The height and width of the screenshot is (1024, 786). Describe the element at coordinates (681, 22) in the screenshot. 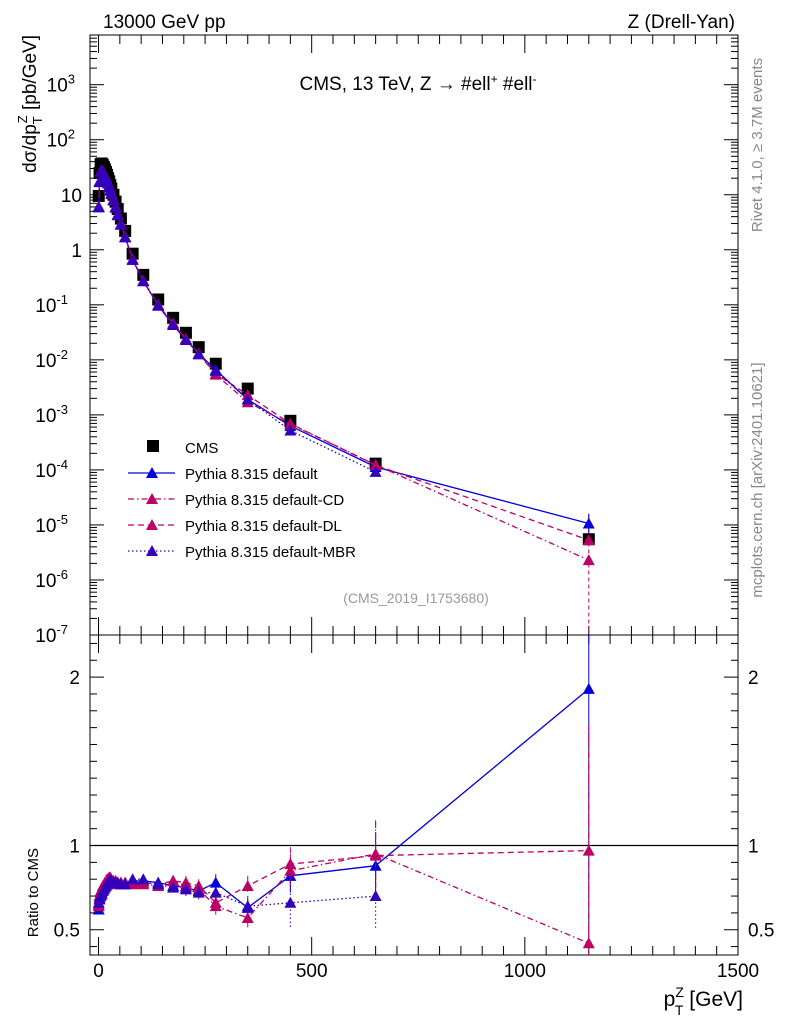

I see `process-label: Z (Drell-Yan)` at that location.